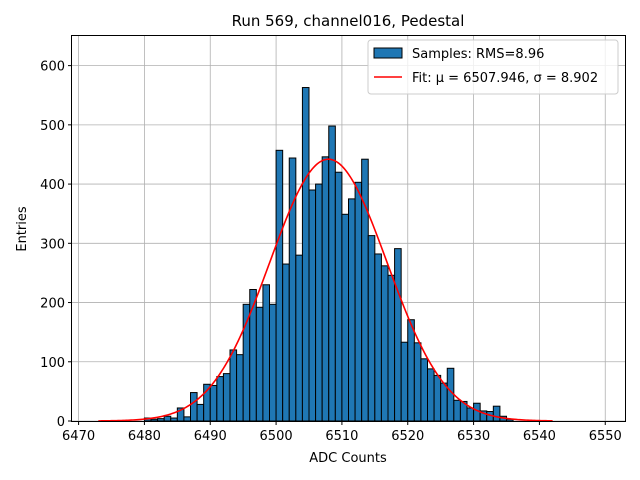  What do you see at coordinates (473, 436) in the screenshot?
I see `x-tick-label: 6530` at bounding box center [473, 436].